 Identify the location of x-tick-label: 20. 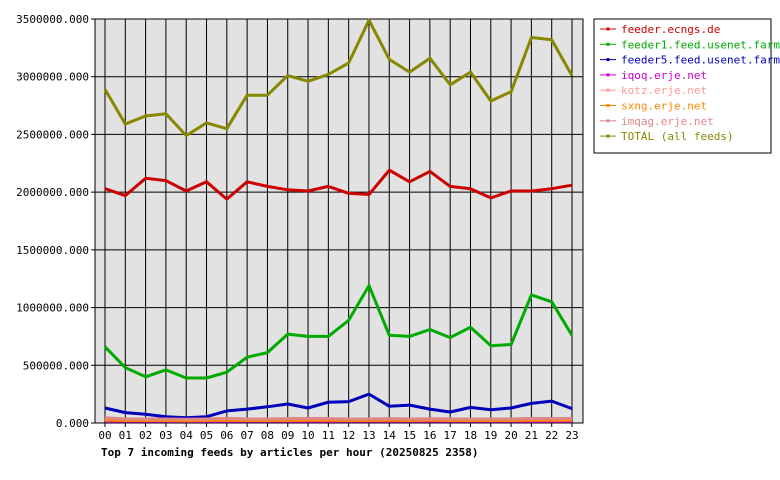
(510, 435).